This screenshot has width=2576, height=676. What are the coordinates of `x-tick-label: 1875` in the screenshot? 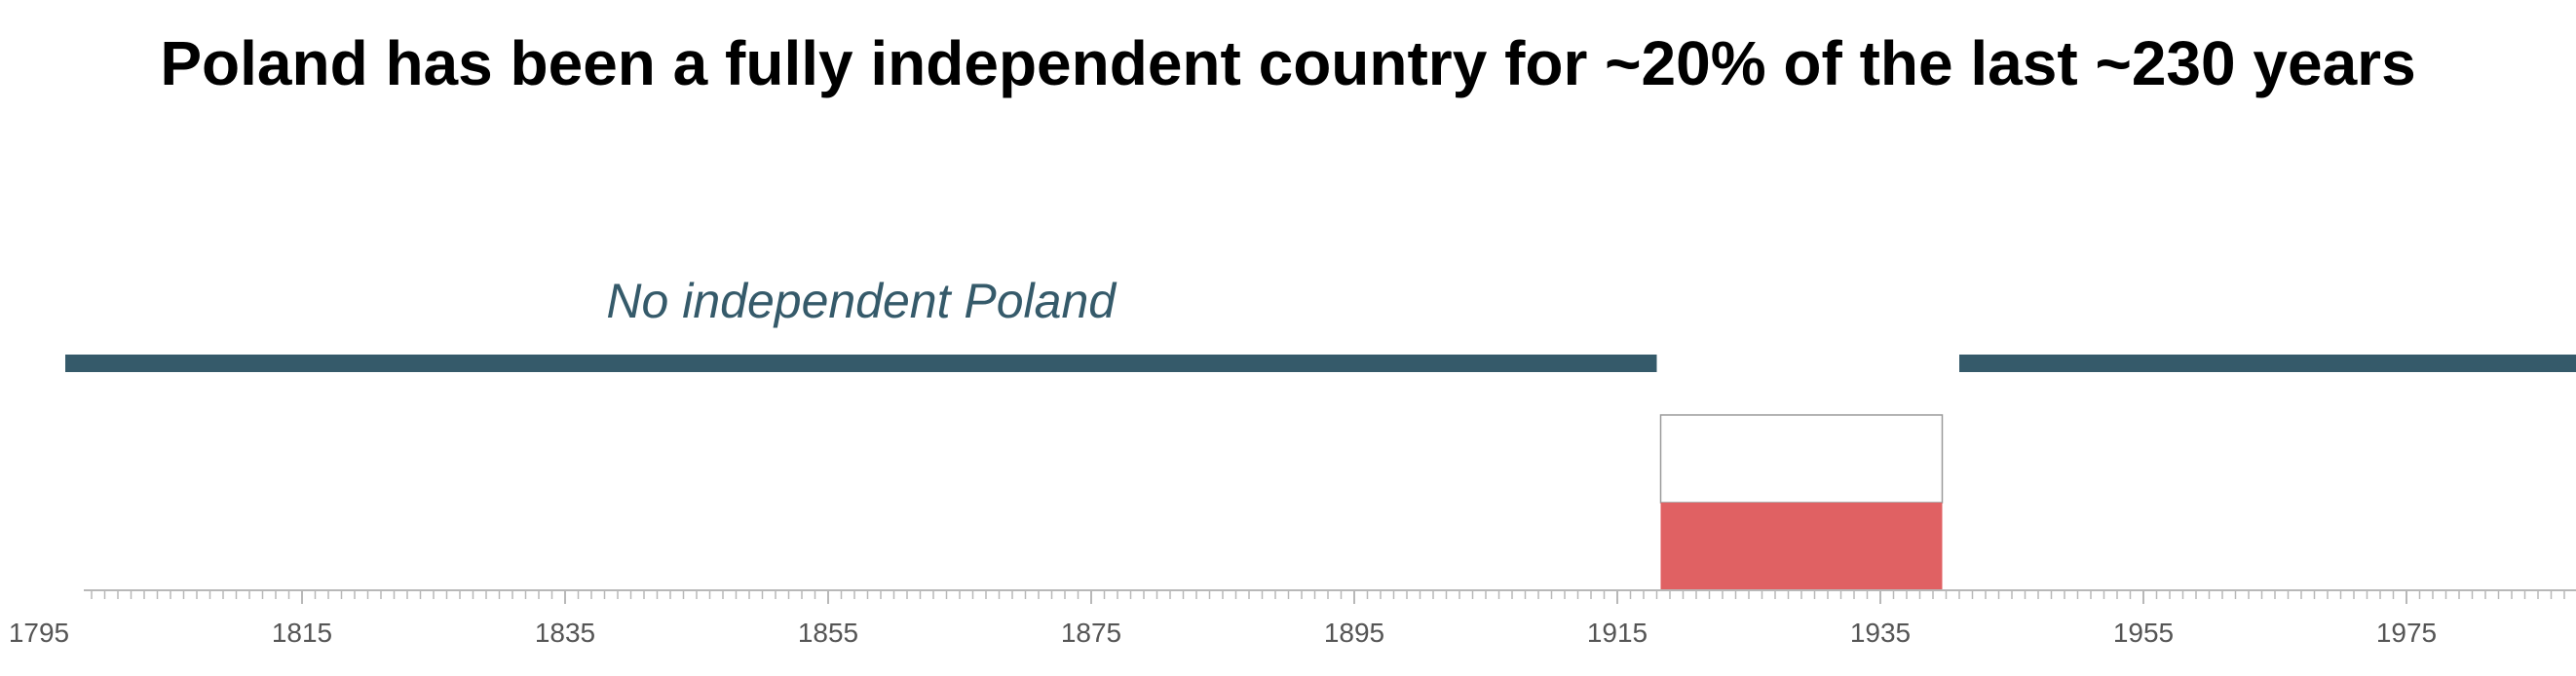 It's located at (1091, 633).